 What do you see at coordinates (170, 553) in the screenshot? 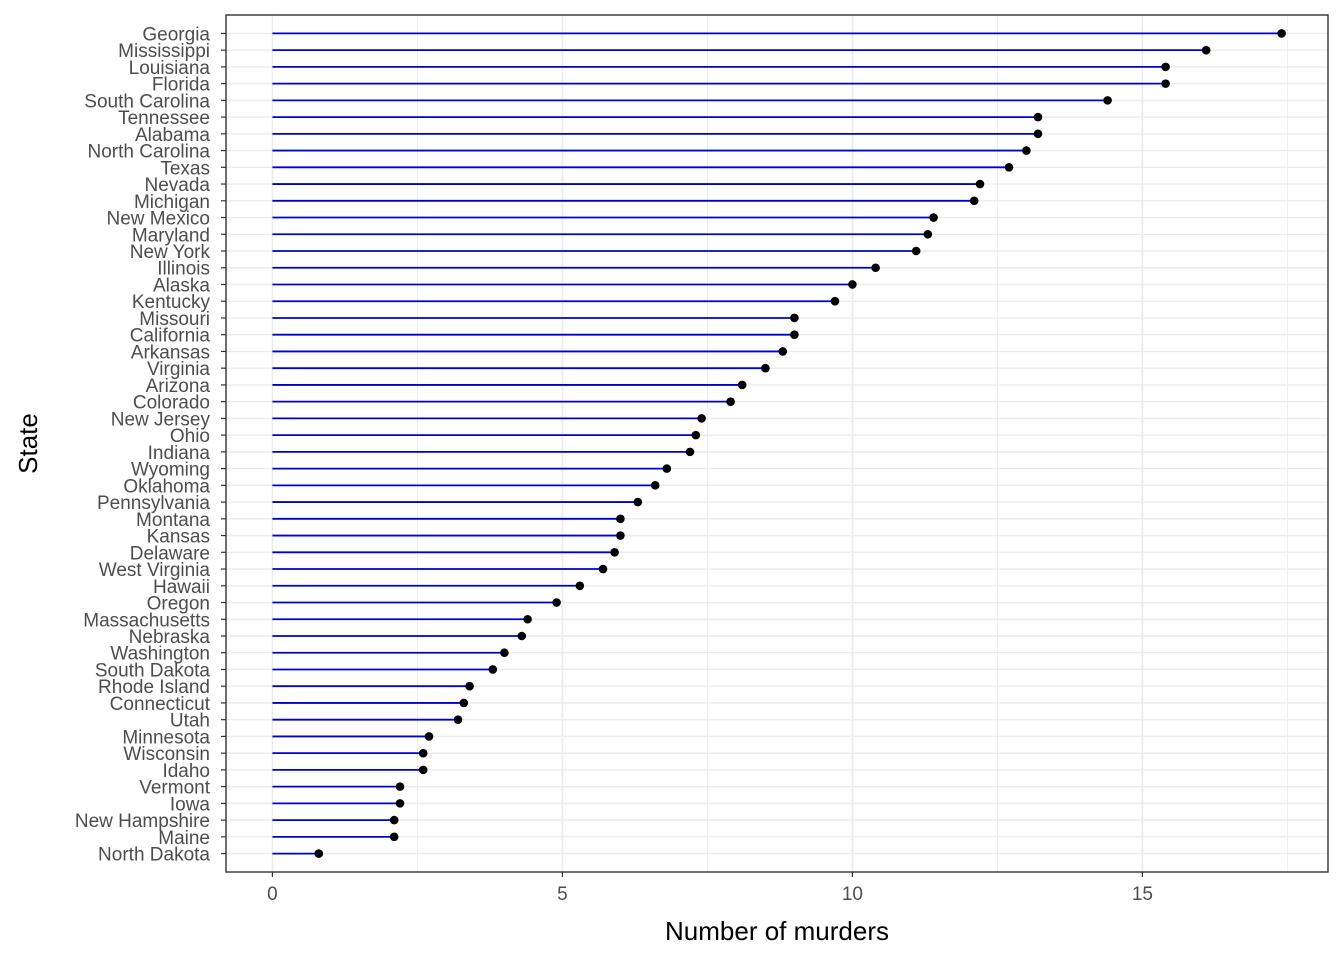
I see `y-tick-label: Delaware` at bounding box center [170, 553].